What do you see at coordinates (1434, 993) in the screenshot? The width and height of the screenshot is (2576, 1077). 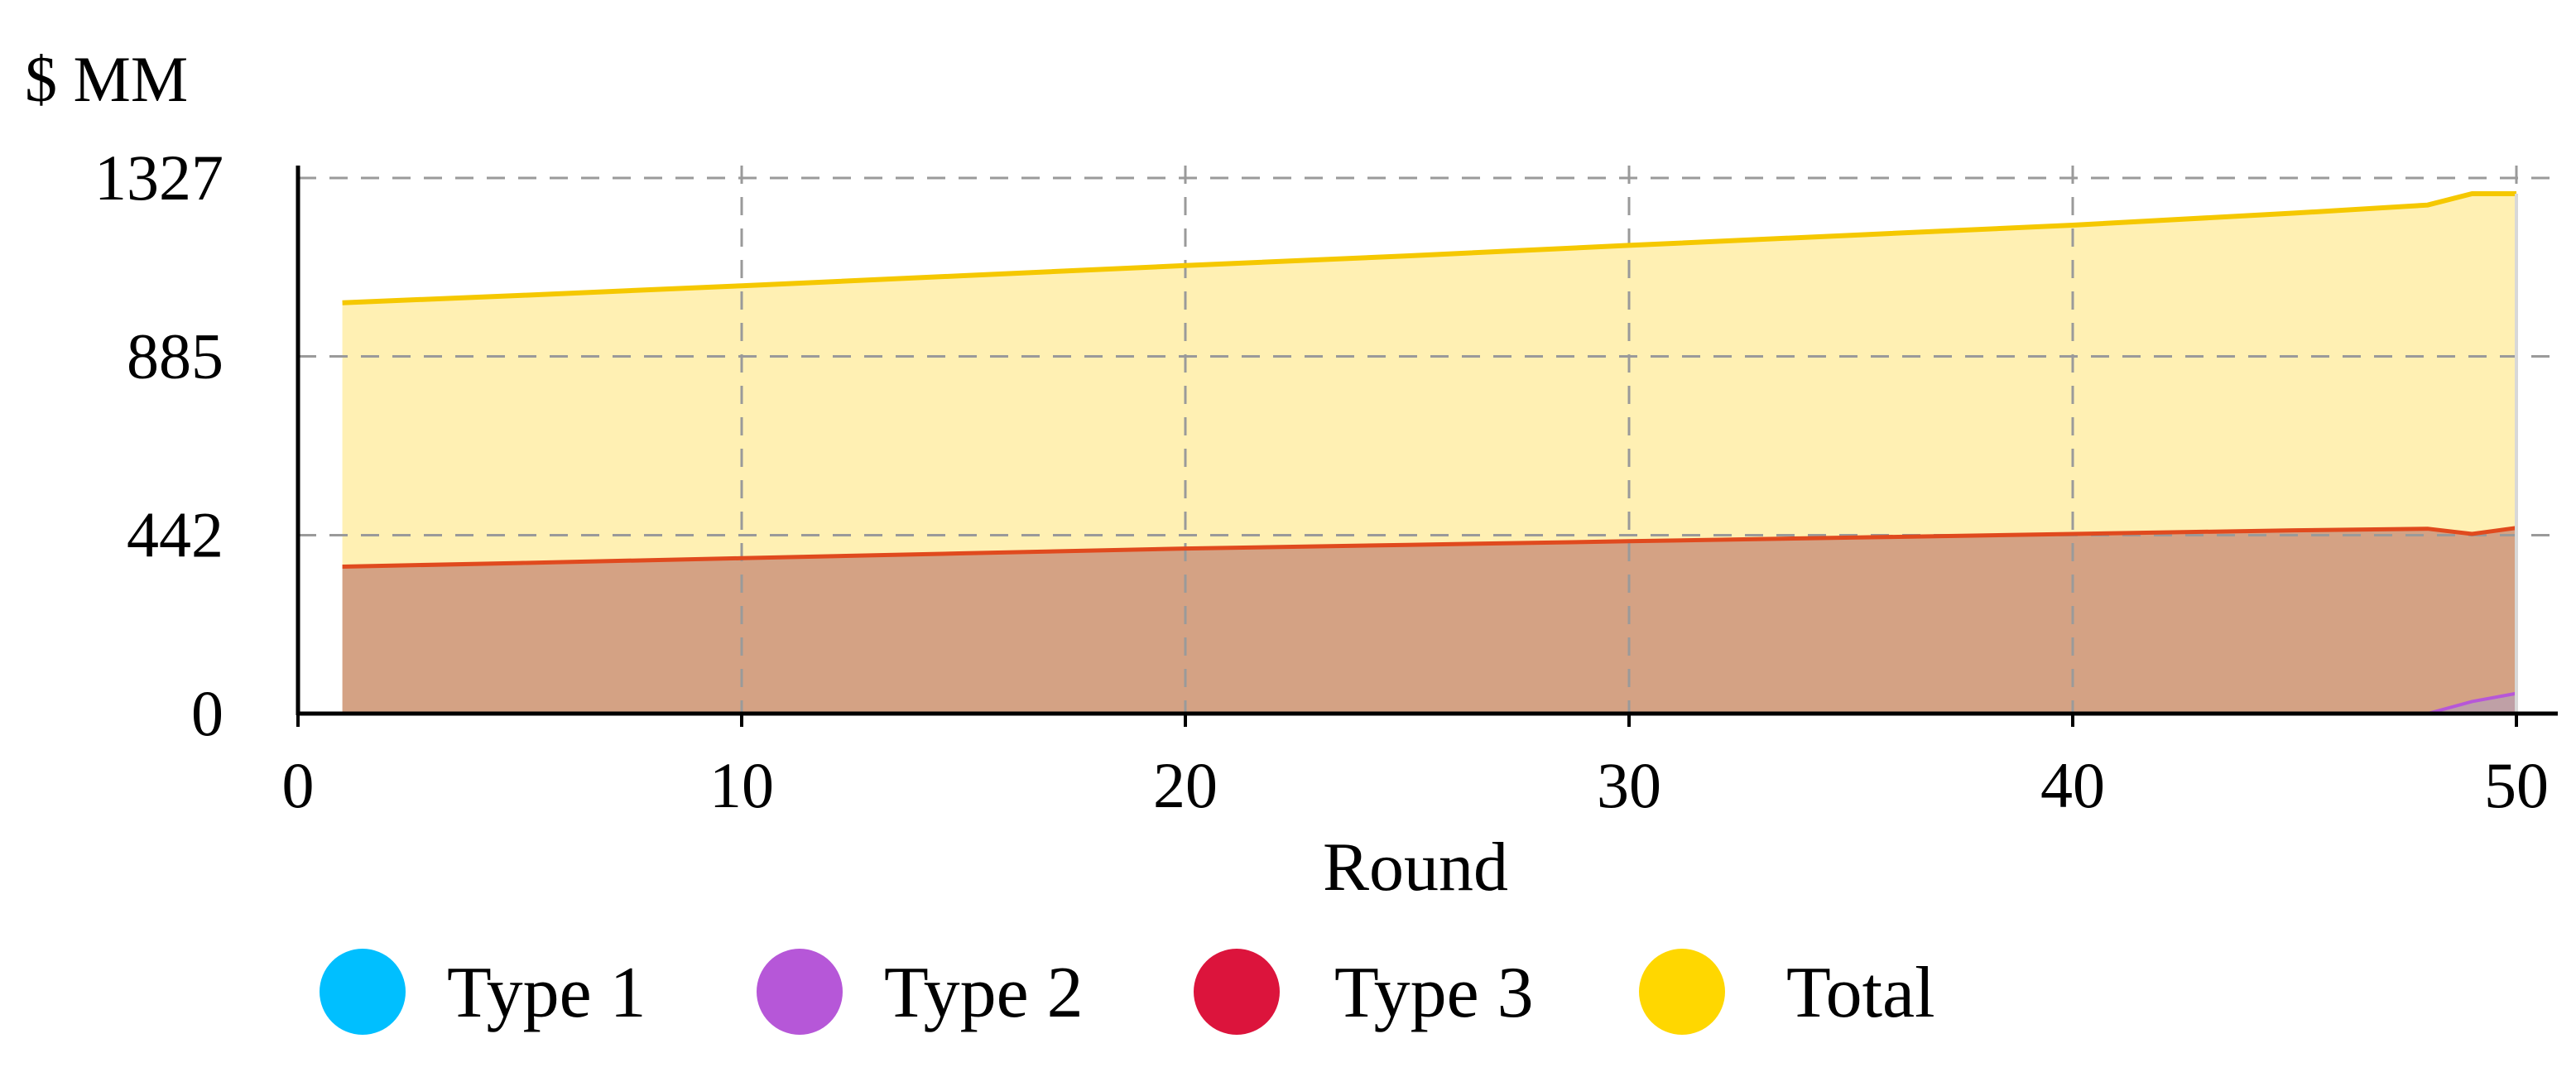 I see `legend-label-type-3: Type 3` at bounding box center [1434, 993].